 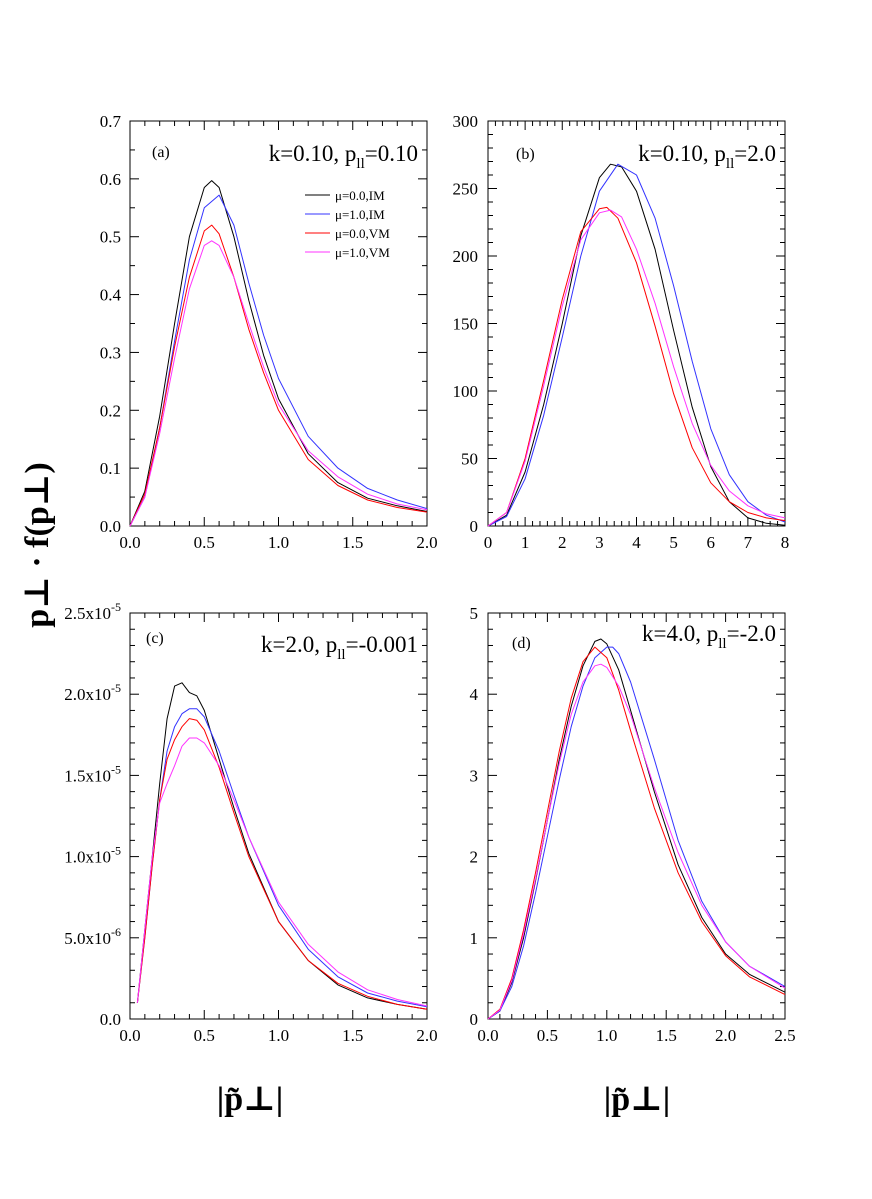 What do you see at coordinates (474, 1019) in the screenshot?
I see `panel-d-y-tick-label: 0` at bounding box center [474, 1019].